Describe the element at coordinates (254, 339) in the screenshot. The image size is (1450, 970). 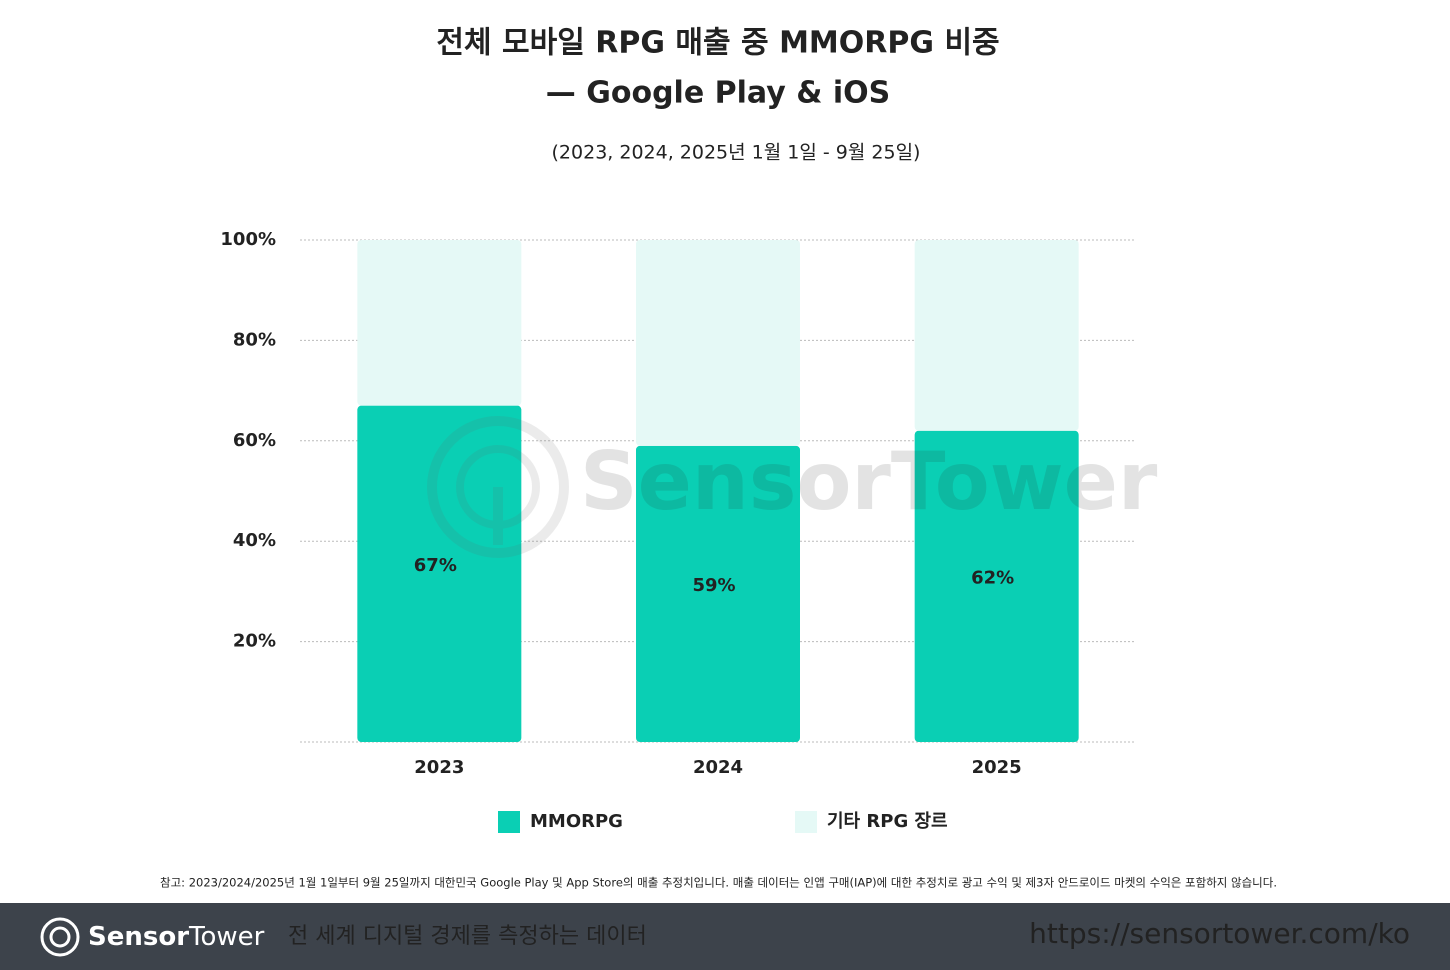
I see `y-tick-label: 80%` at that location.